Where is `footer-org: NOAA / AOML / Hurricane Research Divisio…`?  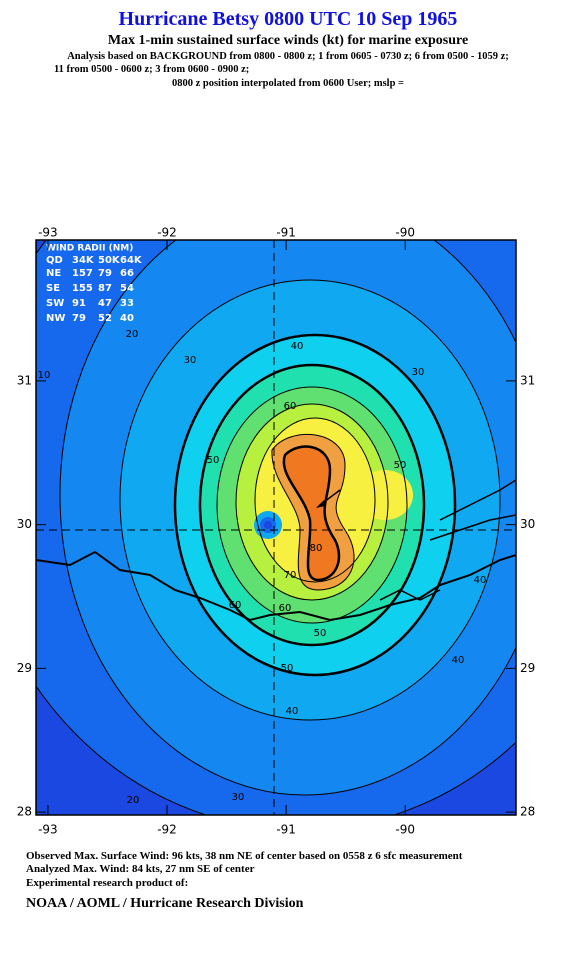
footer-org: NOAA / AOML / Hurricane Research Divisio… is located at coordinates (165, 903).